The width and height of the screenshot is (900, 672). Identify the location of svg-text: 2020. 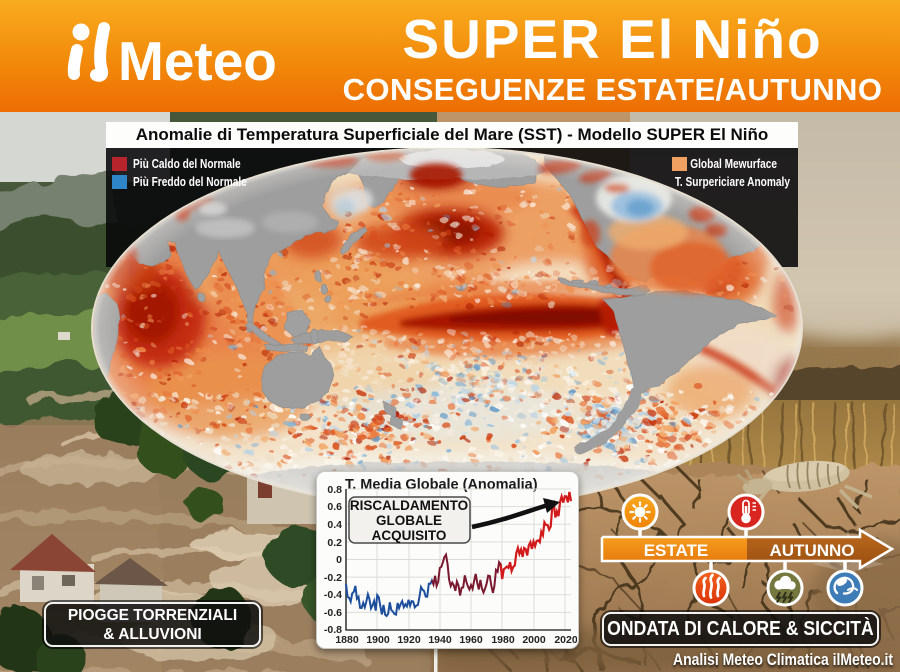
(565, 640).